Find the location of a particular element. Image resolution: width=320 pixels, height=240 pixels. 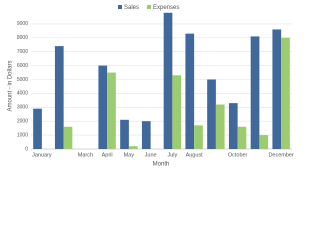

x-tick-label: January is located at coordinates (42, 155).